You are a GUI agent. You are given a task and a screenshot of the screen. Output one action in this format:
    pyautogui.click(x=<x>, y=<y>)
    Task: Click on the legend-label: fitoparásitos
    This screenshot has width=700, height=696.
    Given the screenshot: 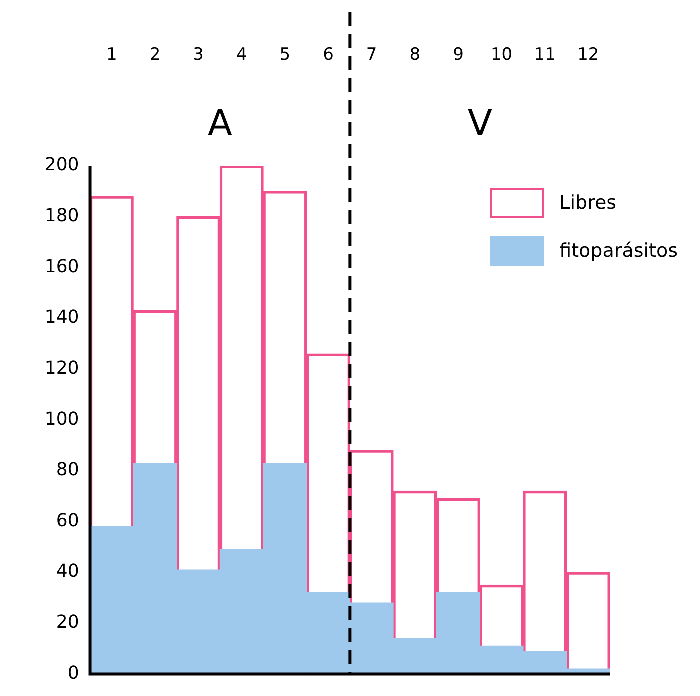 What is the action you would take?
    pyautogui.click(x=619, y=251)
    